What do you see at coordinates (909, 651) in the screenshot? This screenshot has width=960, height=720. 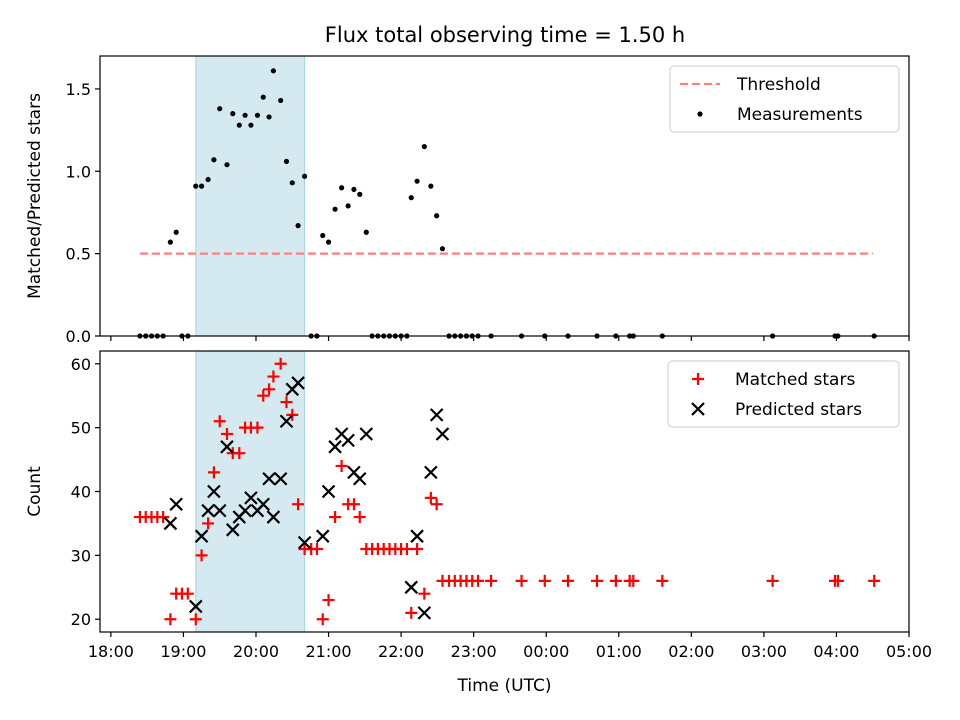 I see `x-tick-label: 05:00` at bounding box center [909, 651].